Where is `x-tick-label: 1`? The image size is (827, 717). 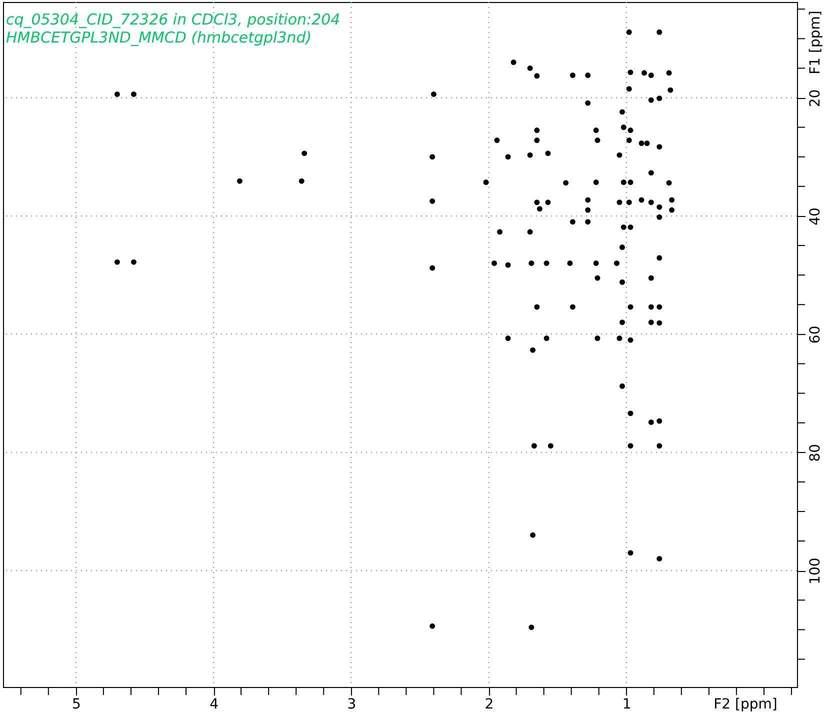
x-tick-label: 1 is located at coordinates (627, 704).